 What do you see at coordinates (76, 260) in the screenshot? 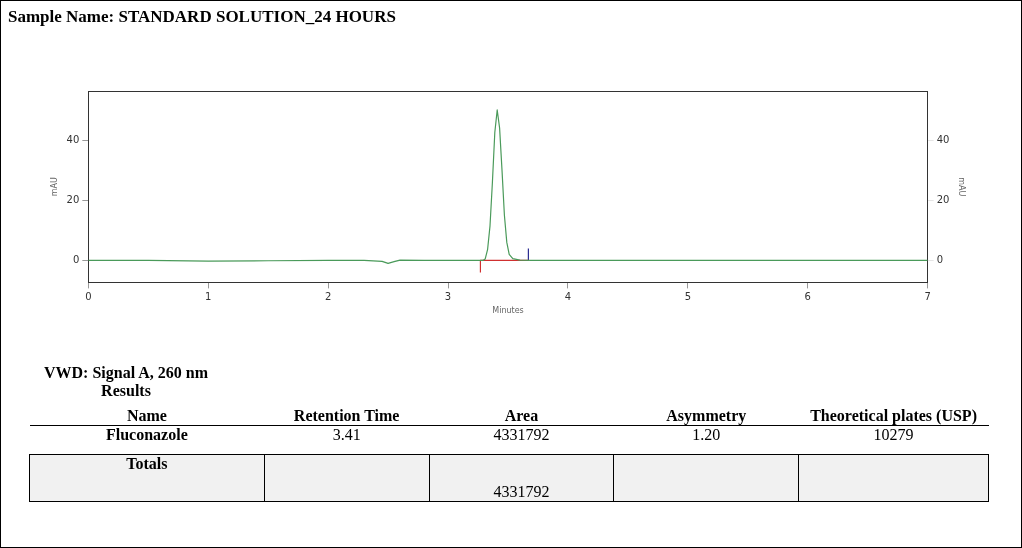
I see `y-tick-label: 0` at bounding box center [76, 260].